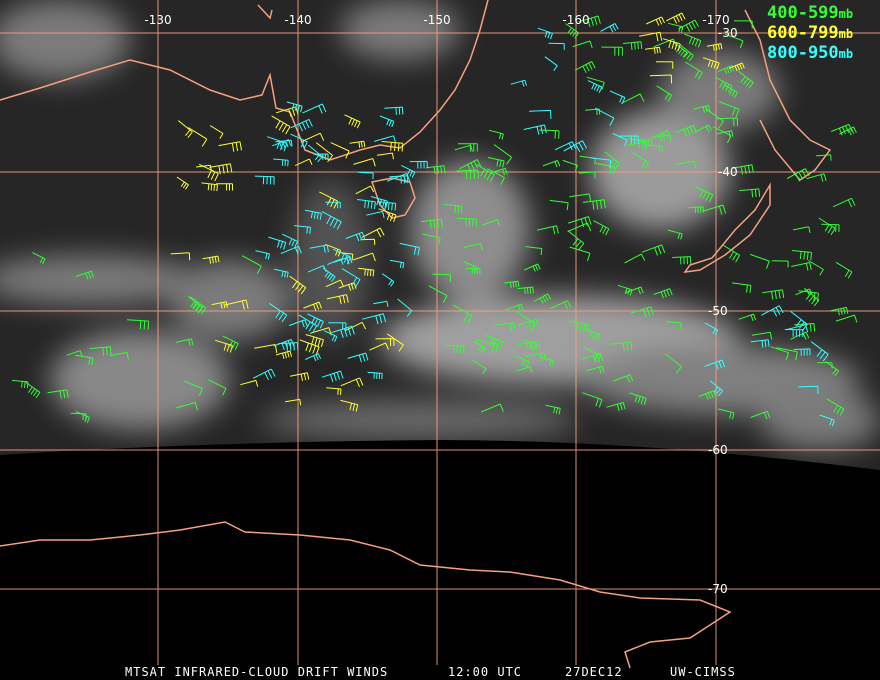 The height and width of the screenshot is (680, 880). Describe the element at coordinates (846, 54) in the screenshot. I see `legend-unit: mb` at that location.